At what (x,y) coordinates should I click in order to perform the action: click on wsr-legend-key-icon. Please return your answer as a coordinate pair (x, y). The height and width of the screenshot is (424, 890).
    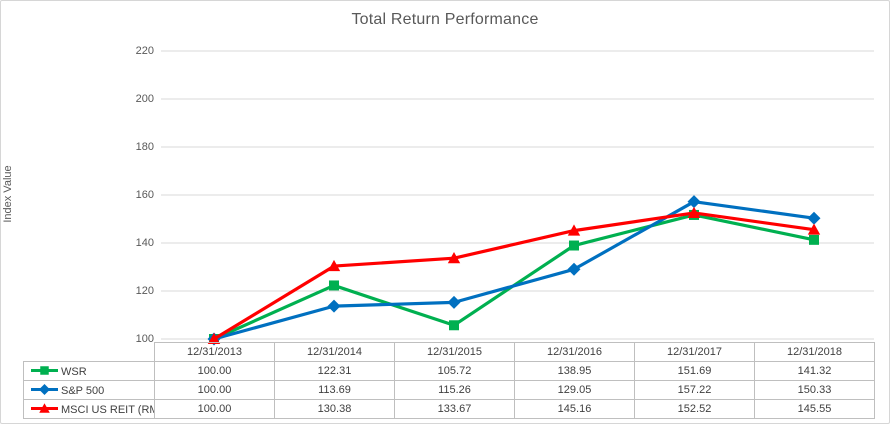
    Looking at the image, I should click on (44, 370).